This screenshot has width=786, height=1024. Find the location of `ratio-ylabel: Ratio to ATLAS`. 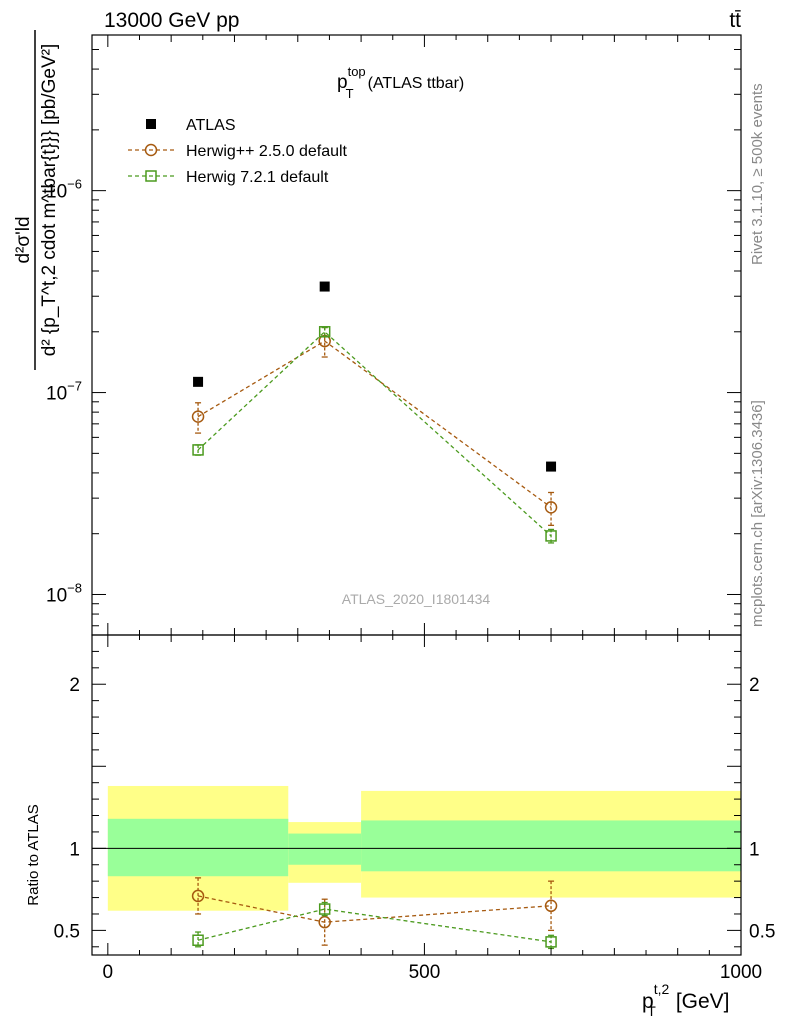

ratio-ylabel: Ratio to ATLAS is located at coordinates (33, 854).